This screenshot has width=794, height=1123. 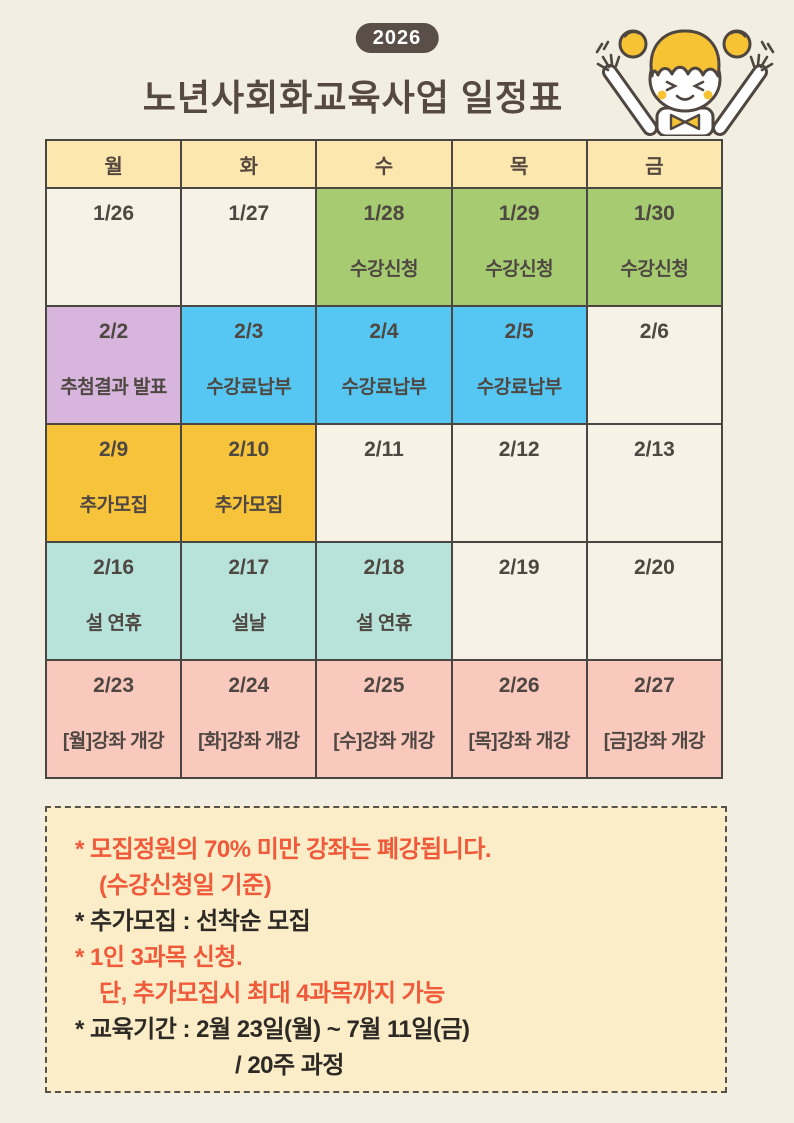 I want to click on character-face, so click(x=685, y=90).